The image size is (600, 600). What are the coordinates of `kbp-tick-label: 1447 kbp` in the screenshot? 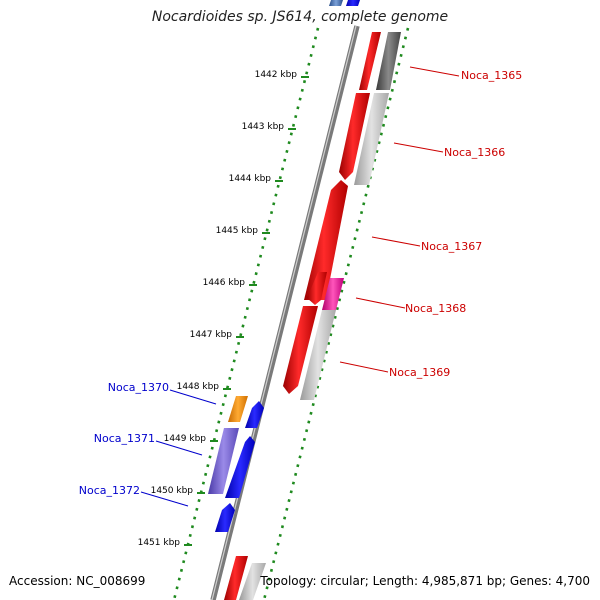 It's located at (211, 335).